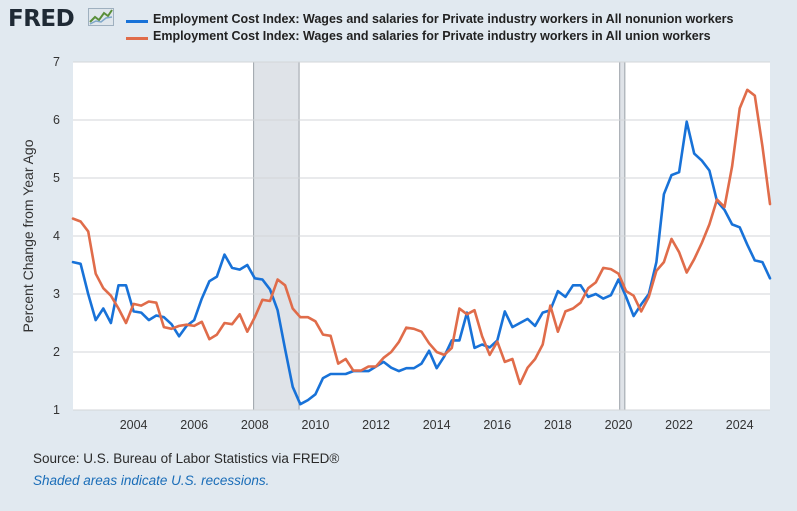  What do you see at coordinates (101, 17) in the screenshot?
I see `line-chart-icon` at bounding box center [101, 17].